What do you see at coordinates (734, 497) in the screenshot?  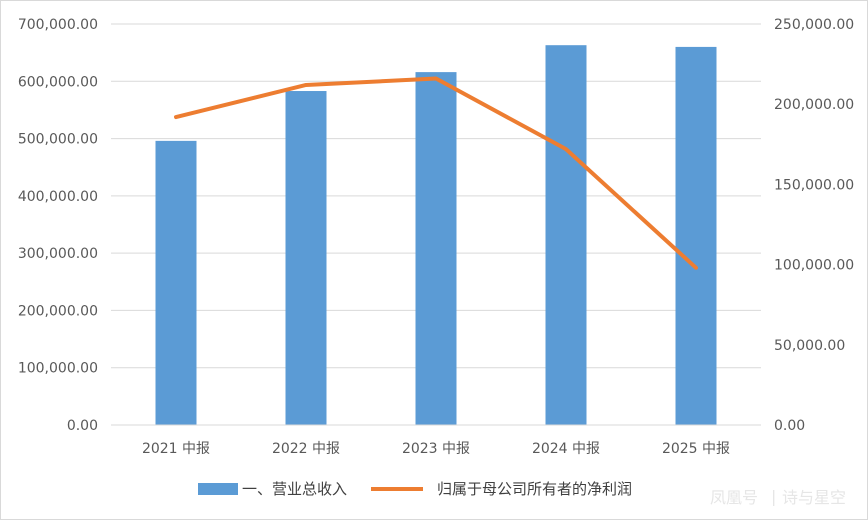 I see `watermark-source: 凤凰号` at bounding box center [734, 497].